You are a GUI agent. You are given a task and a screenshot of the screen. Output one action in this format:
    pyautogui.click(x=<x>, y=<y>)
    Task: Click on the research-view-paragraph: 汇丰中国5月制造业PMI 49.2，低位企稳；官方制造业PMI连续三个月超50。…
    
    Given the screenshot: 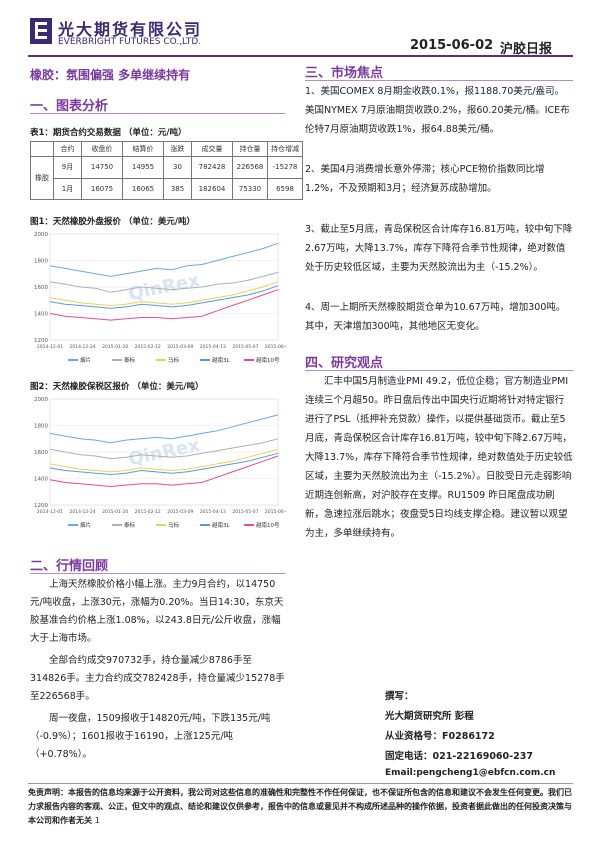 What is the action you would take?
    pyautogui.click(x=439, y=457)
    